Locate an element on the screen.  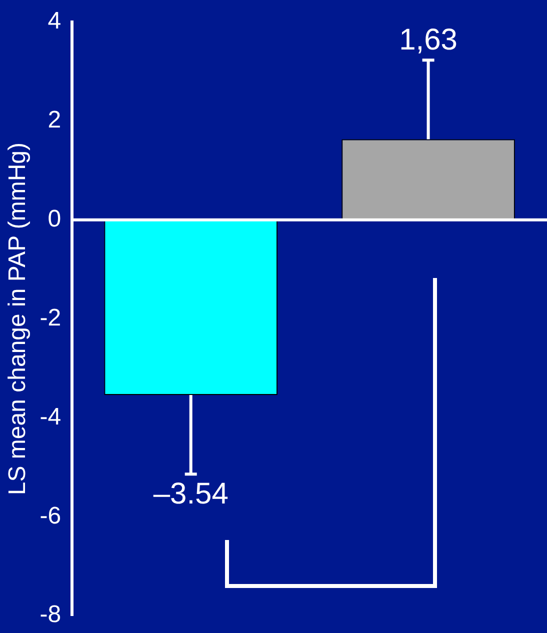
y-tick-label: 0 is located at coordinates (55, 218).